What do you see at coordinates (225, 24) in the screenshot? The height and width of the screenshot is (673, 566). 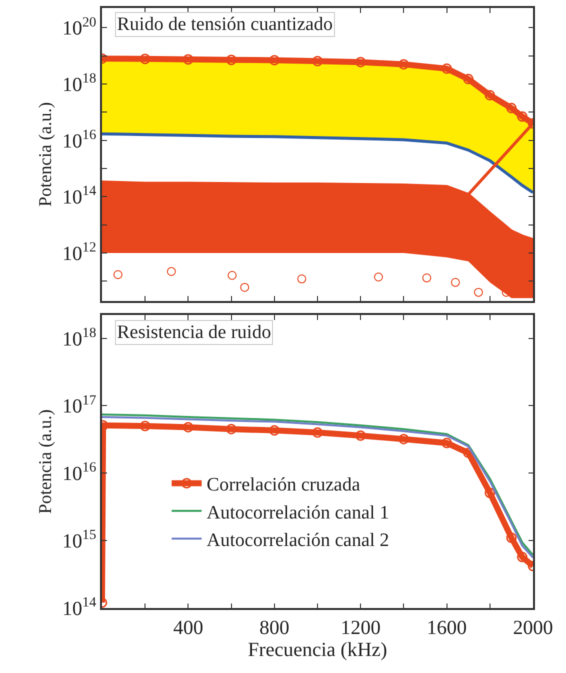 I see `chart-title: Ruido de tensión cuantizado` at bounding box center [225, 24].